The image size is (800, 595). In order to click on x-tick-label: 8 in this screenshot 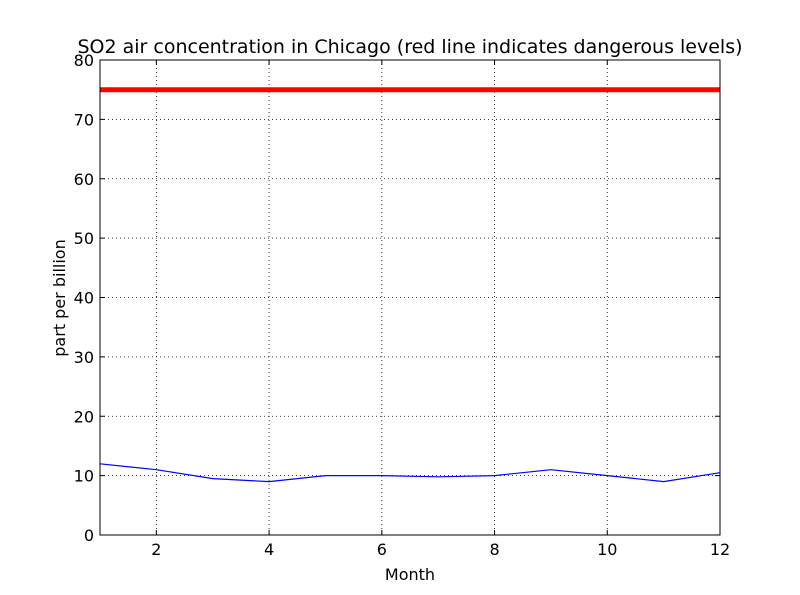, I will do `click(494, 549)`.